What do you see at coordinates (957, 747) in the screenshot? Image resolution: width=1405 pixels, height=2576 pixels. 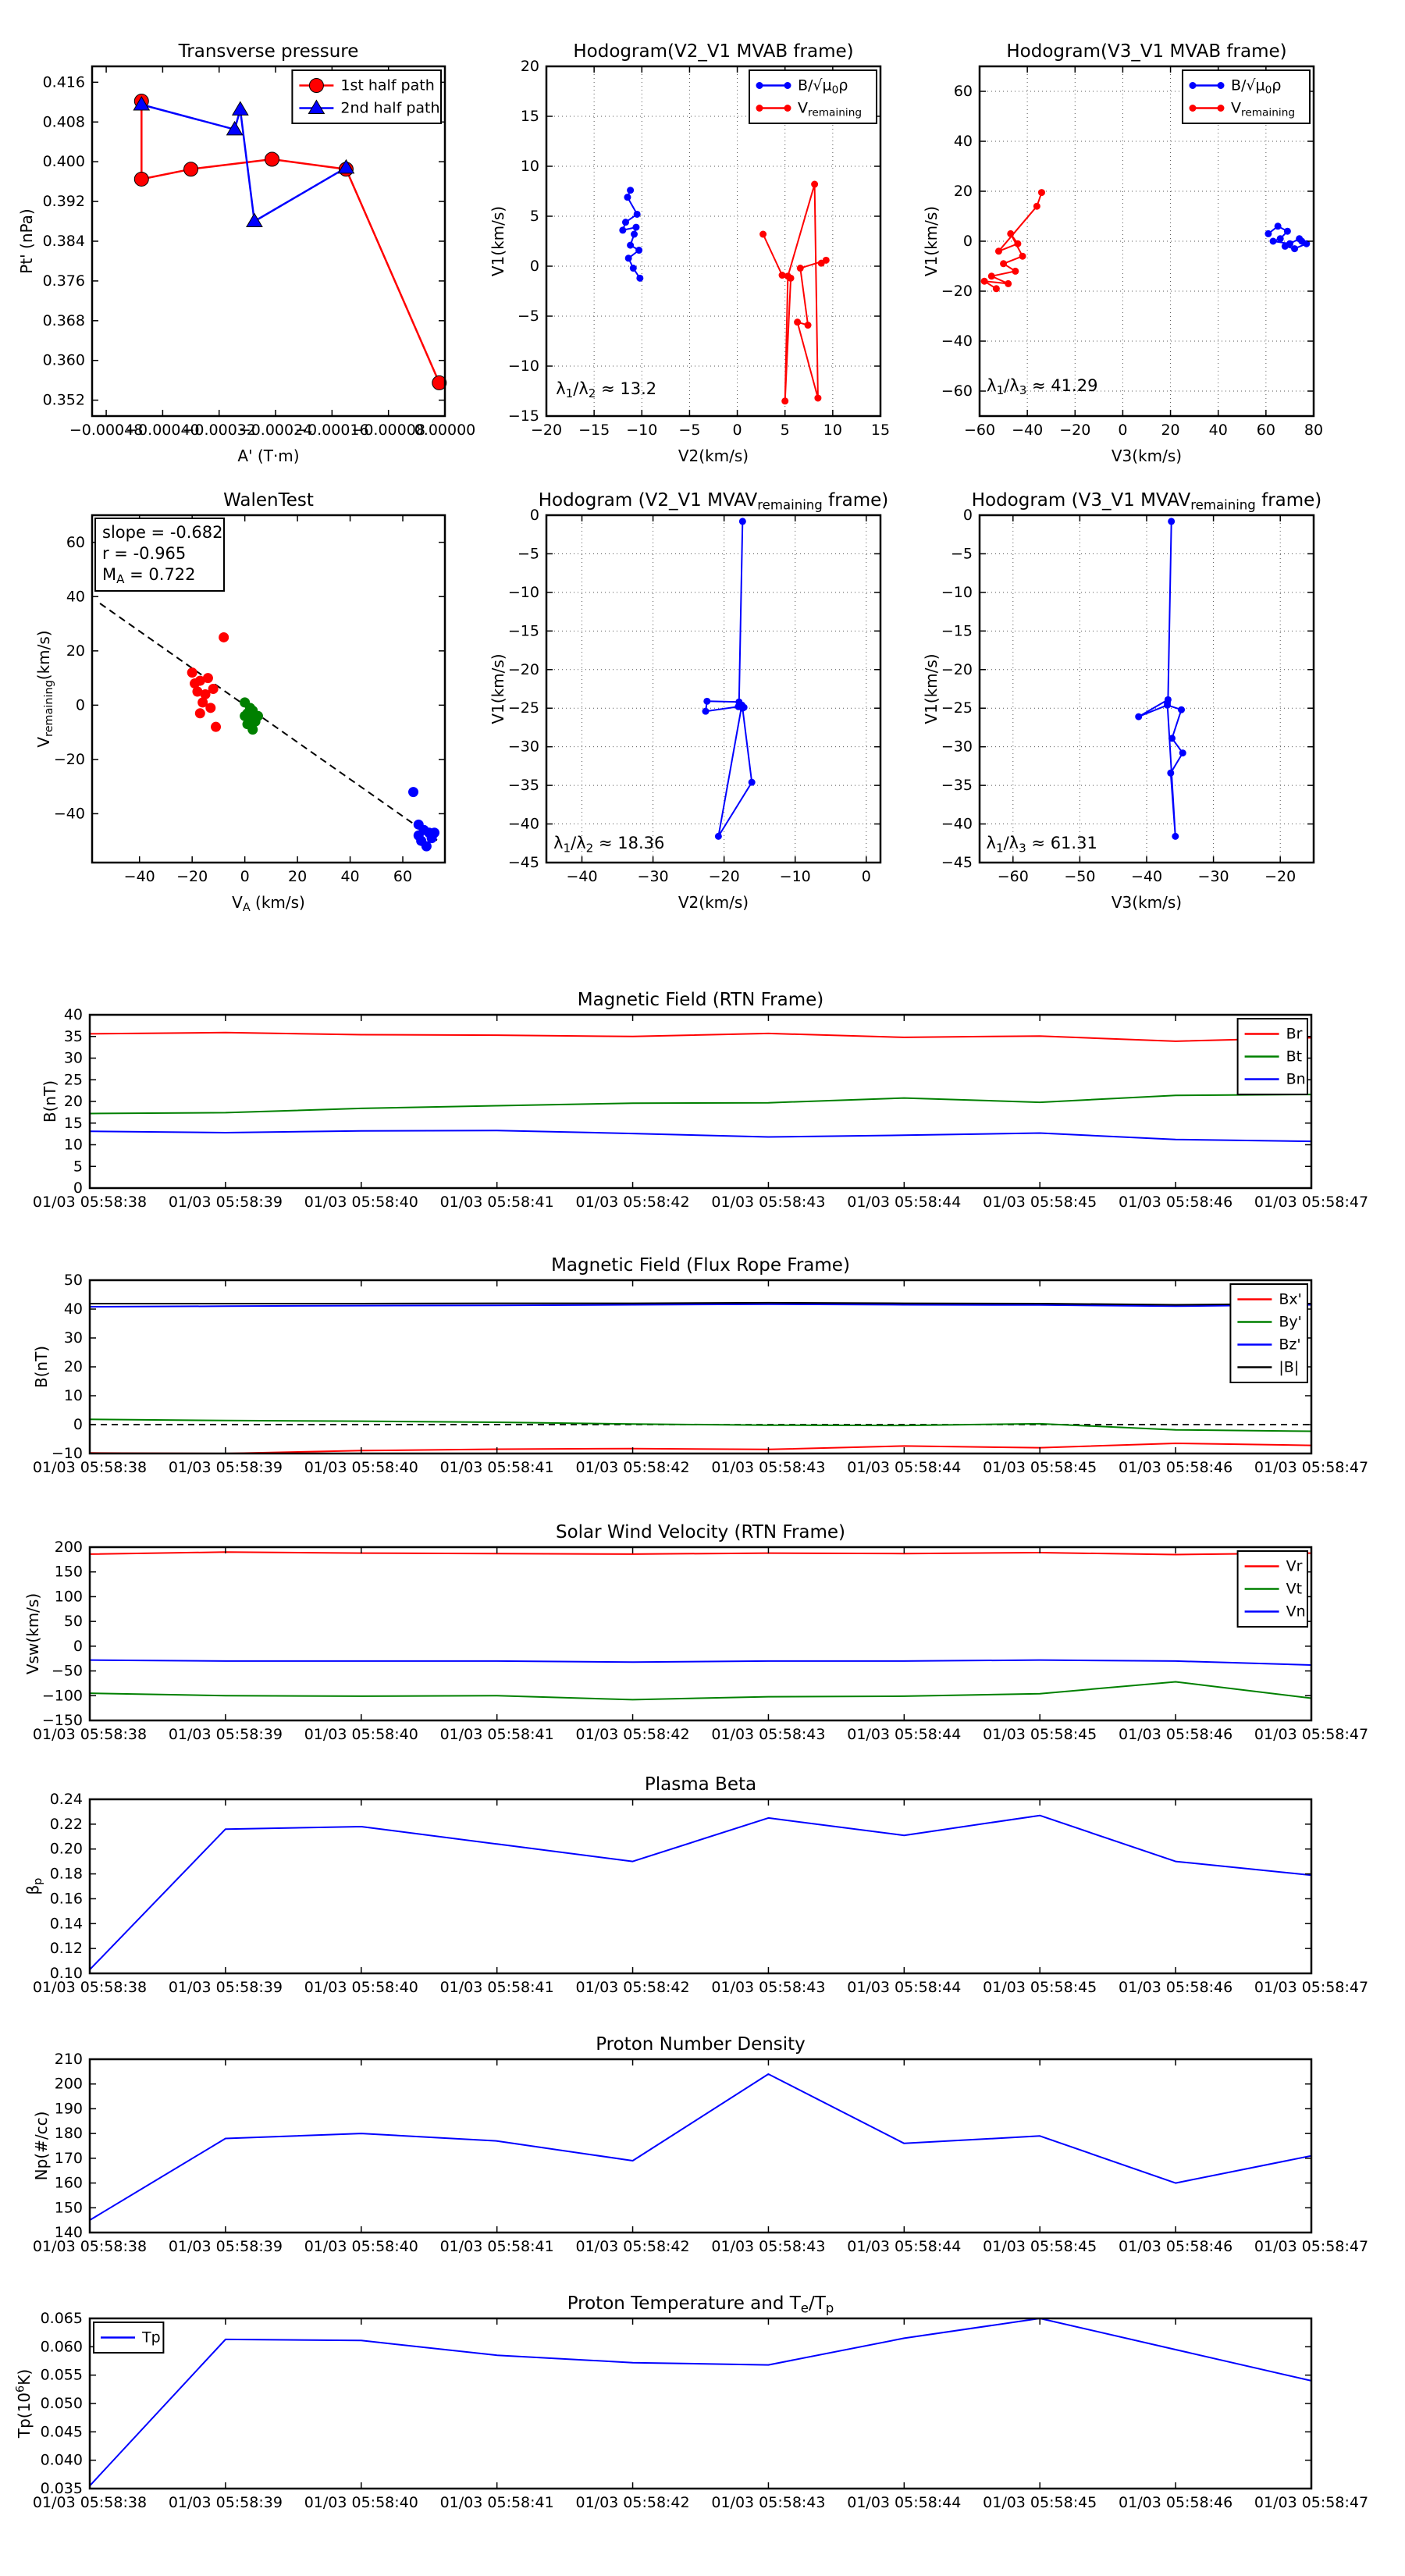 I see `hod-v3v1-mvav-ytick-label: −30` at bounding box center [957, 747].